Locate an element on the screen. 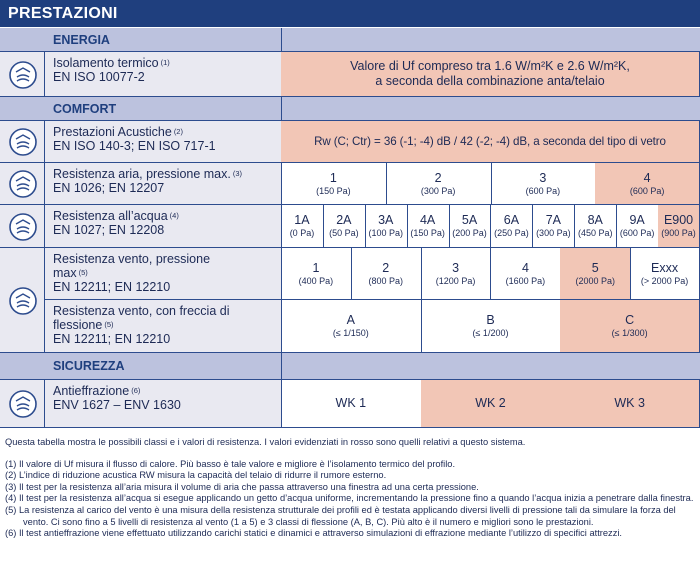  value-cell: C (≤ 1/300) is located at coordinates (630, 326).